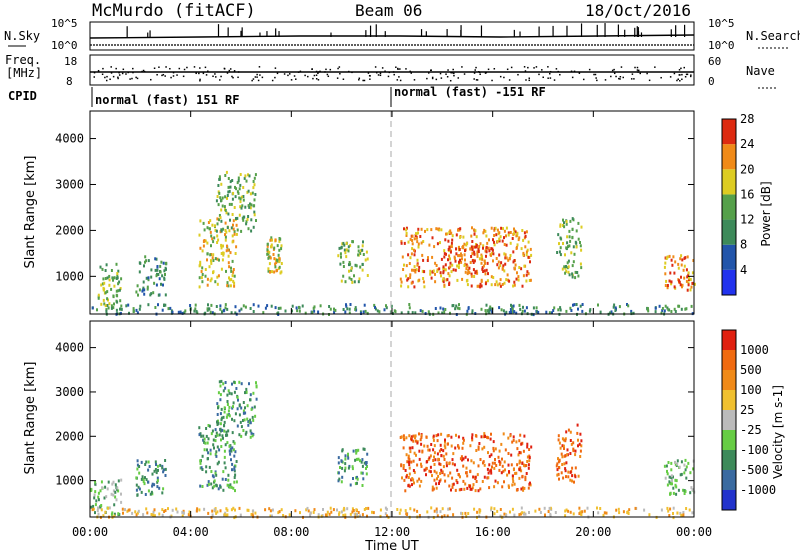 This screenshot has width=800, height=554. What do you see at coordinates (69, 276) in the screenshot?
I see `y-tick-label: 1000` at bounding box center [69, 276].